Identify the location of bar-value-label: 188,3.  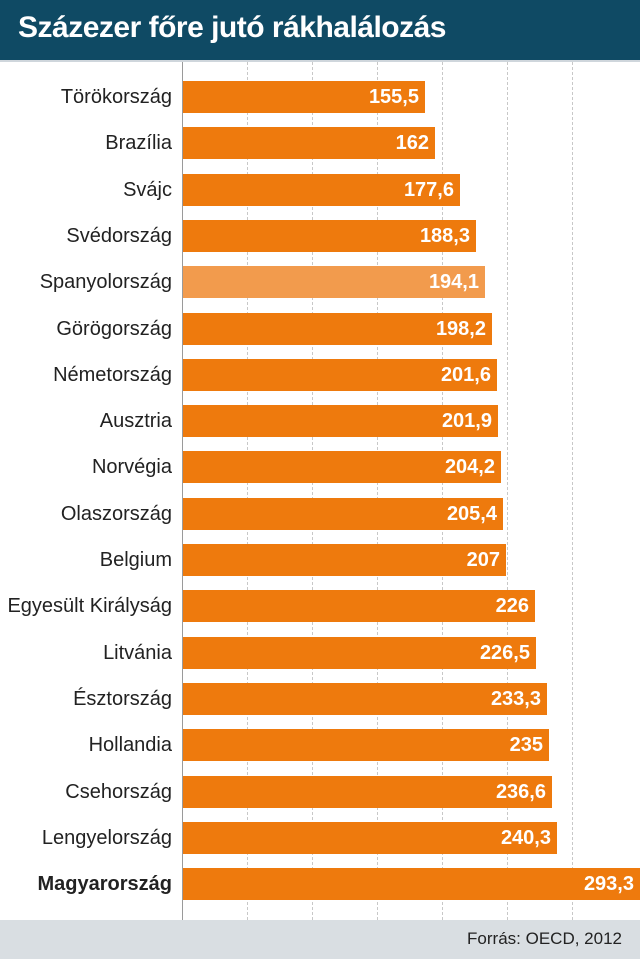
(444, 236).